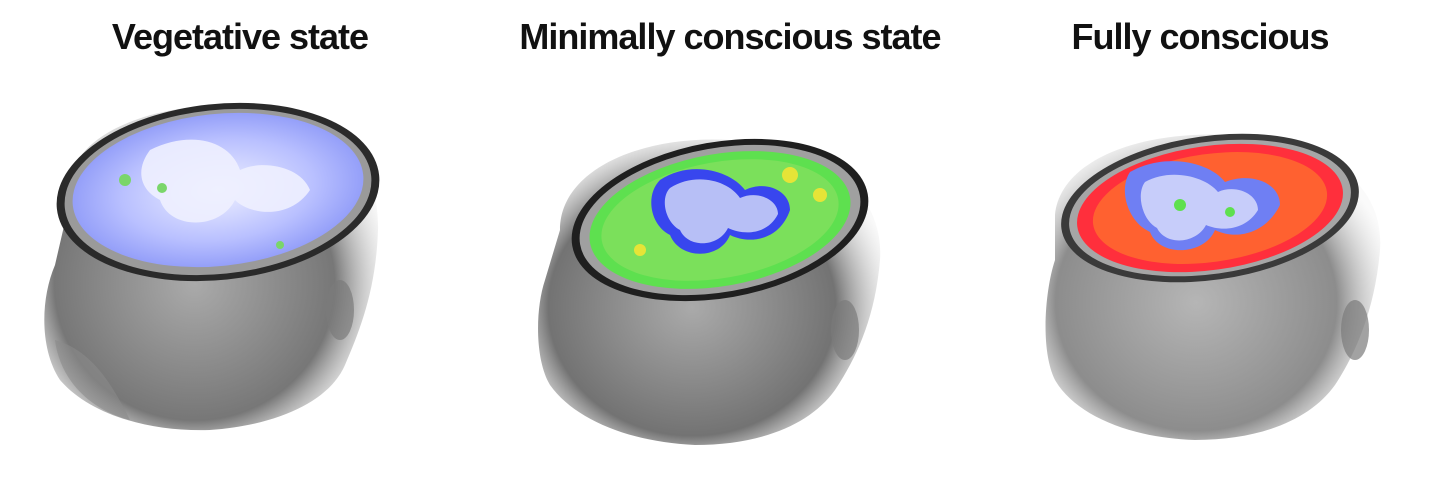 The height and width of the screenshot is (482, 1440). What do you see at coordinates (730, 36) in the screenshot?
I see `panel-title: Minimally conscious state` at bounding box center [730, 36].